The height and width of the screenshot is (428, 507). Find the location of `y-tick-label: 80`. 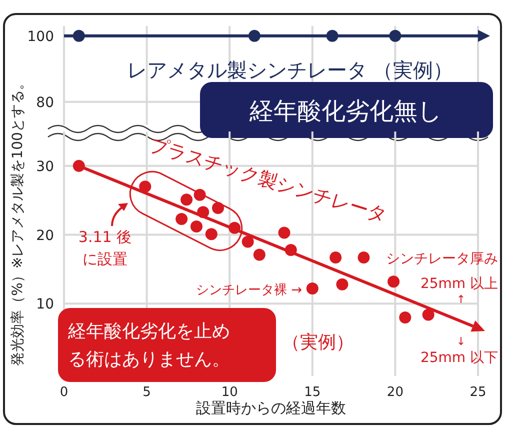

y-tick-label: 80 is located at coordinates (45, 102).